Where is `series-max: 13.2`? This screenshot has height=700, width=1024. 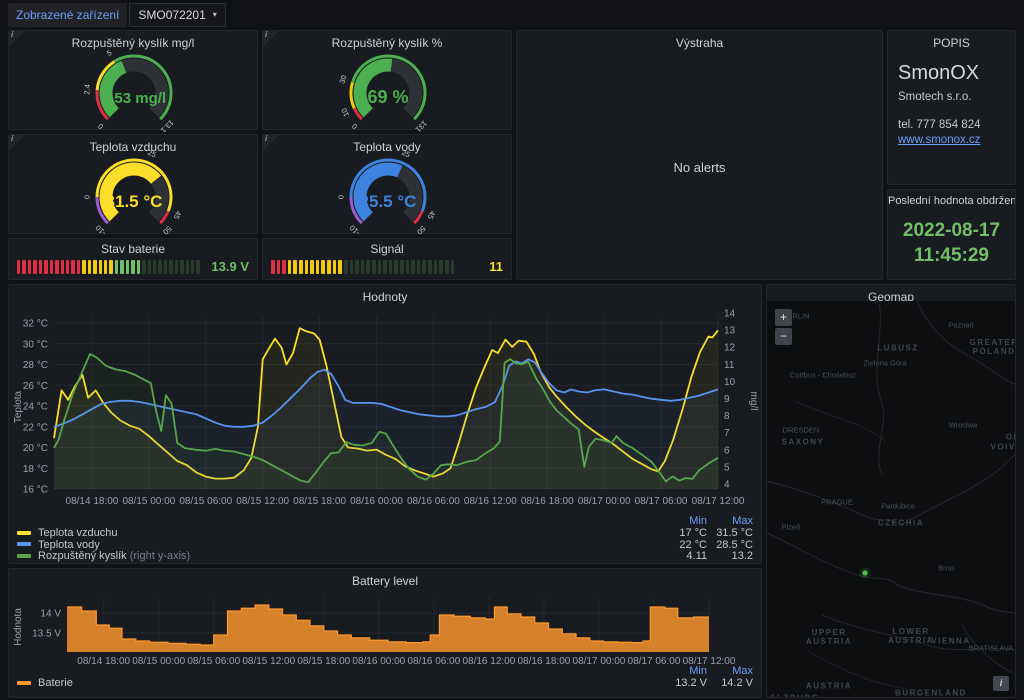 series-max: 13.2 is located at coordinates (742, 556).